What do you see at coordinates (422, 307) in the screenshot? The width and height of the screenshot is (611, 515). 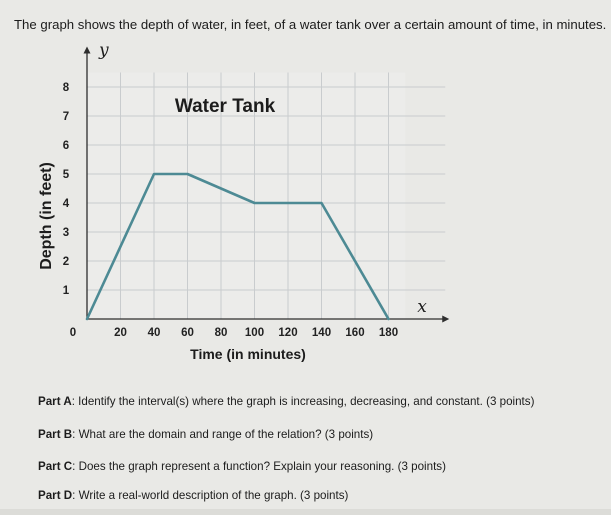 I see `x-axis-letter: x` at bounding box center [422, 307].